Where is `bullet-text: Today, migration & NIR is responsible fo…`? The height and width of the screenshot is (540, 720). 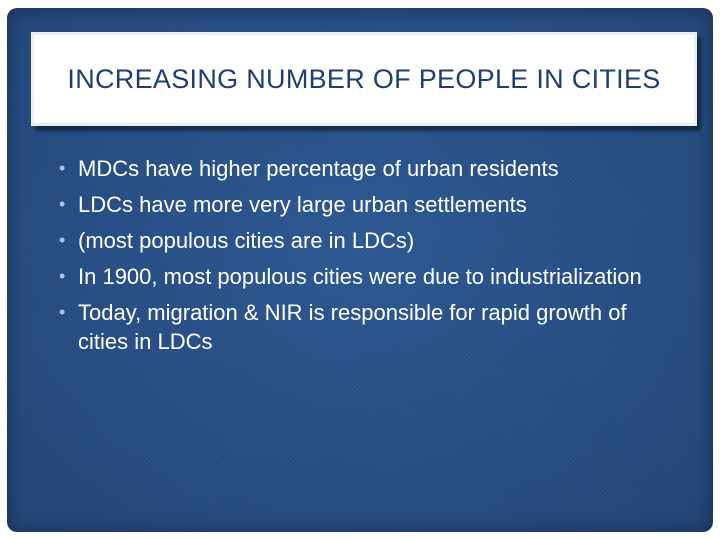
bullet-text: Today, migration & NIR is responsible fo… is located at coordinates (352, 327).